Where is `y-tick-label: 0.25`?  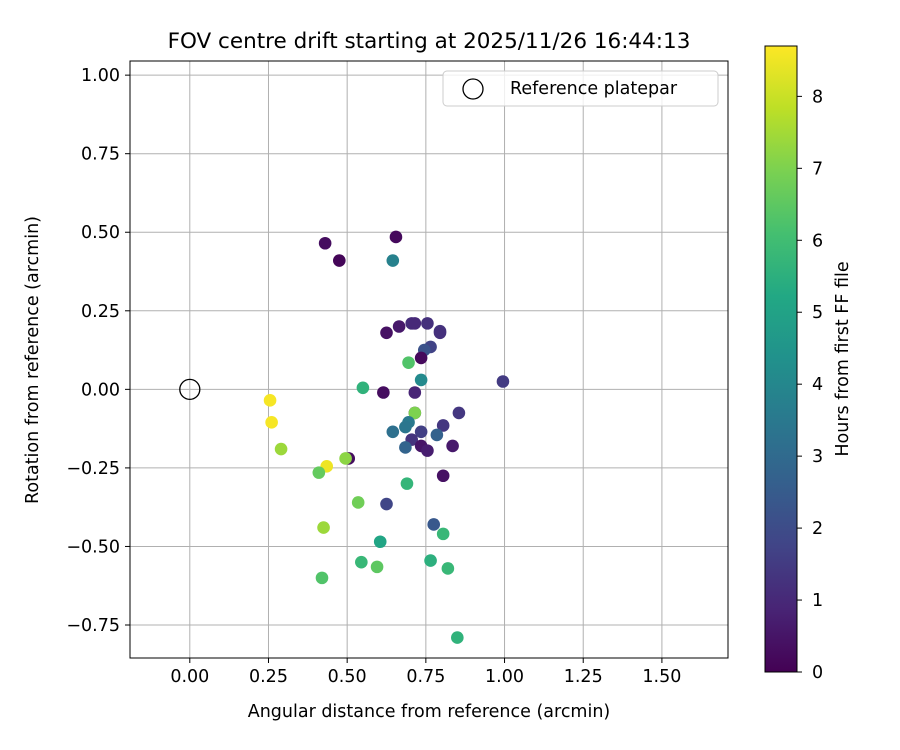 y-tick-label: 0.25 is located at coordinates (100, 312).